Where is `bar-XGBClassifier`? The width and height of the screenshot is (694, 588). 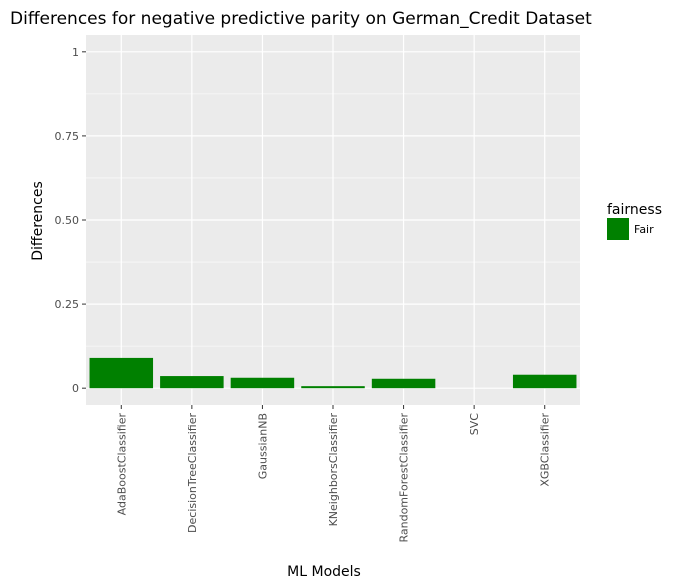
bar-XGBClassifier is located at coordinates (544, 381).